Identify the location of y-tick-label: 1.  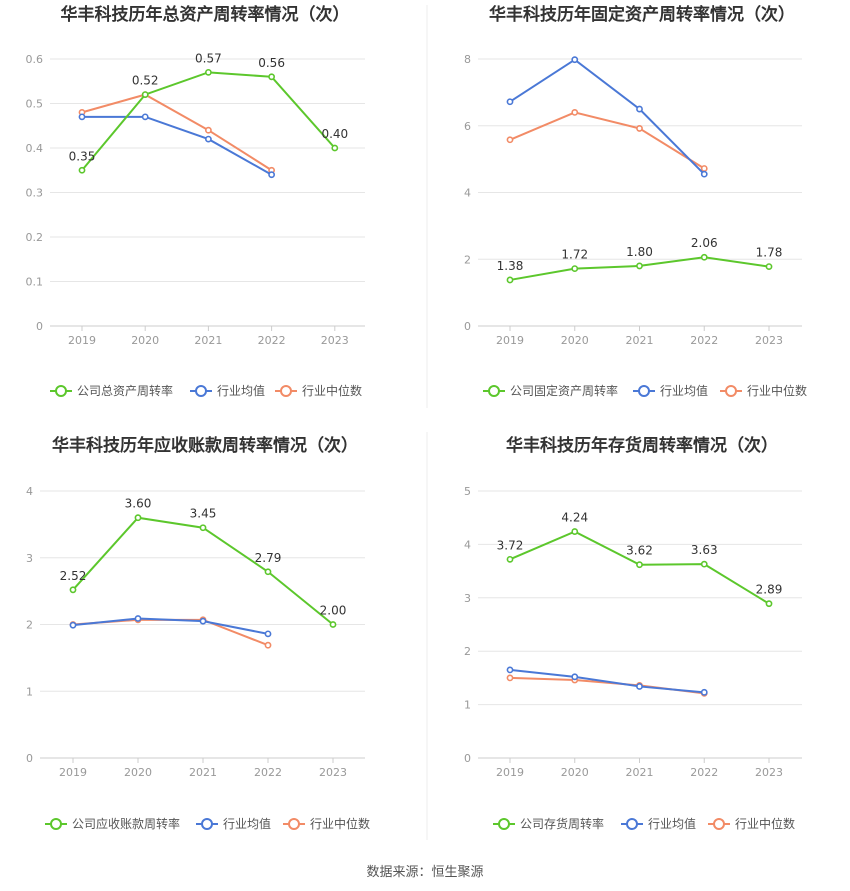
(29, 691).